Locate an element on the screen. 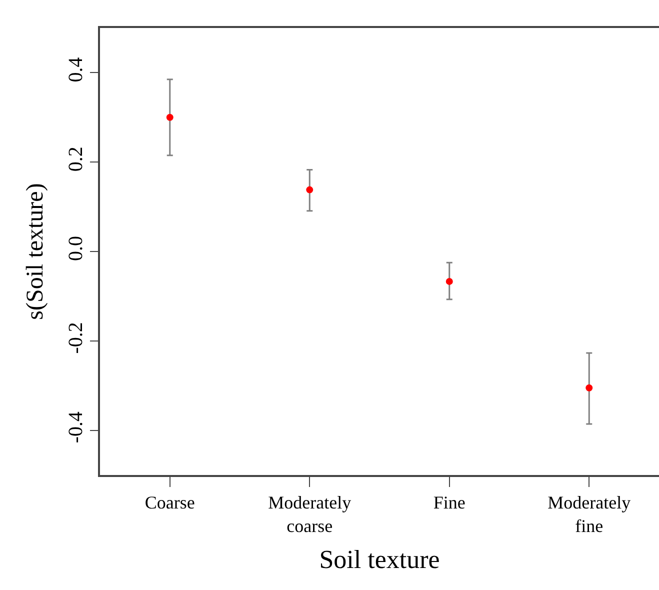 The width and height of the screenshot is (659, 590). y-tick-label: 0.2 is located at coordinates (76, 159).